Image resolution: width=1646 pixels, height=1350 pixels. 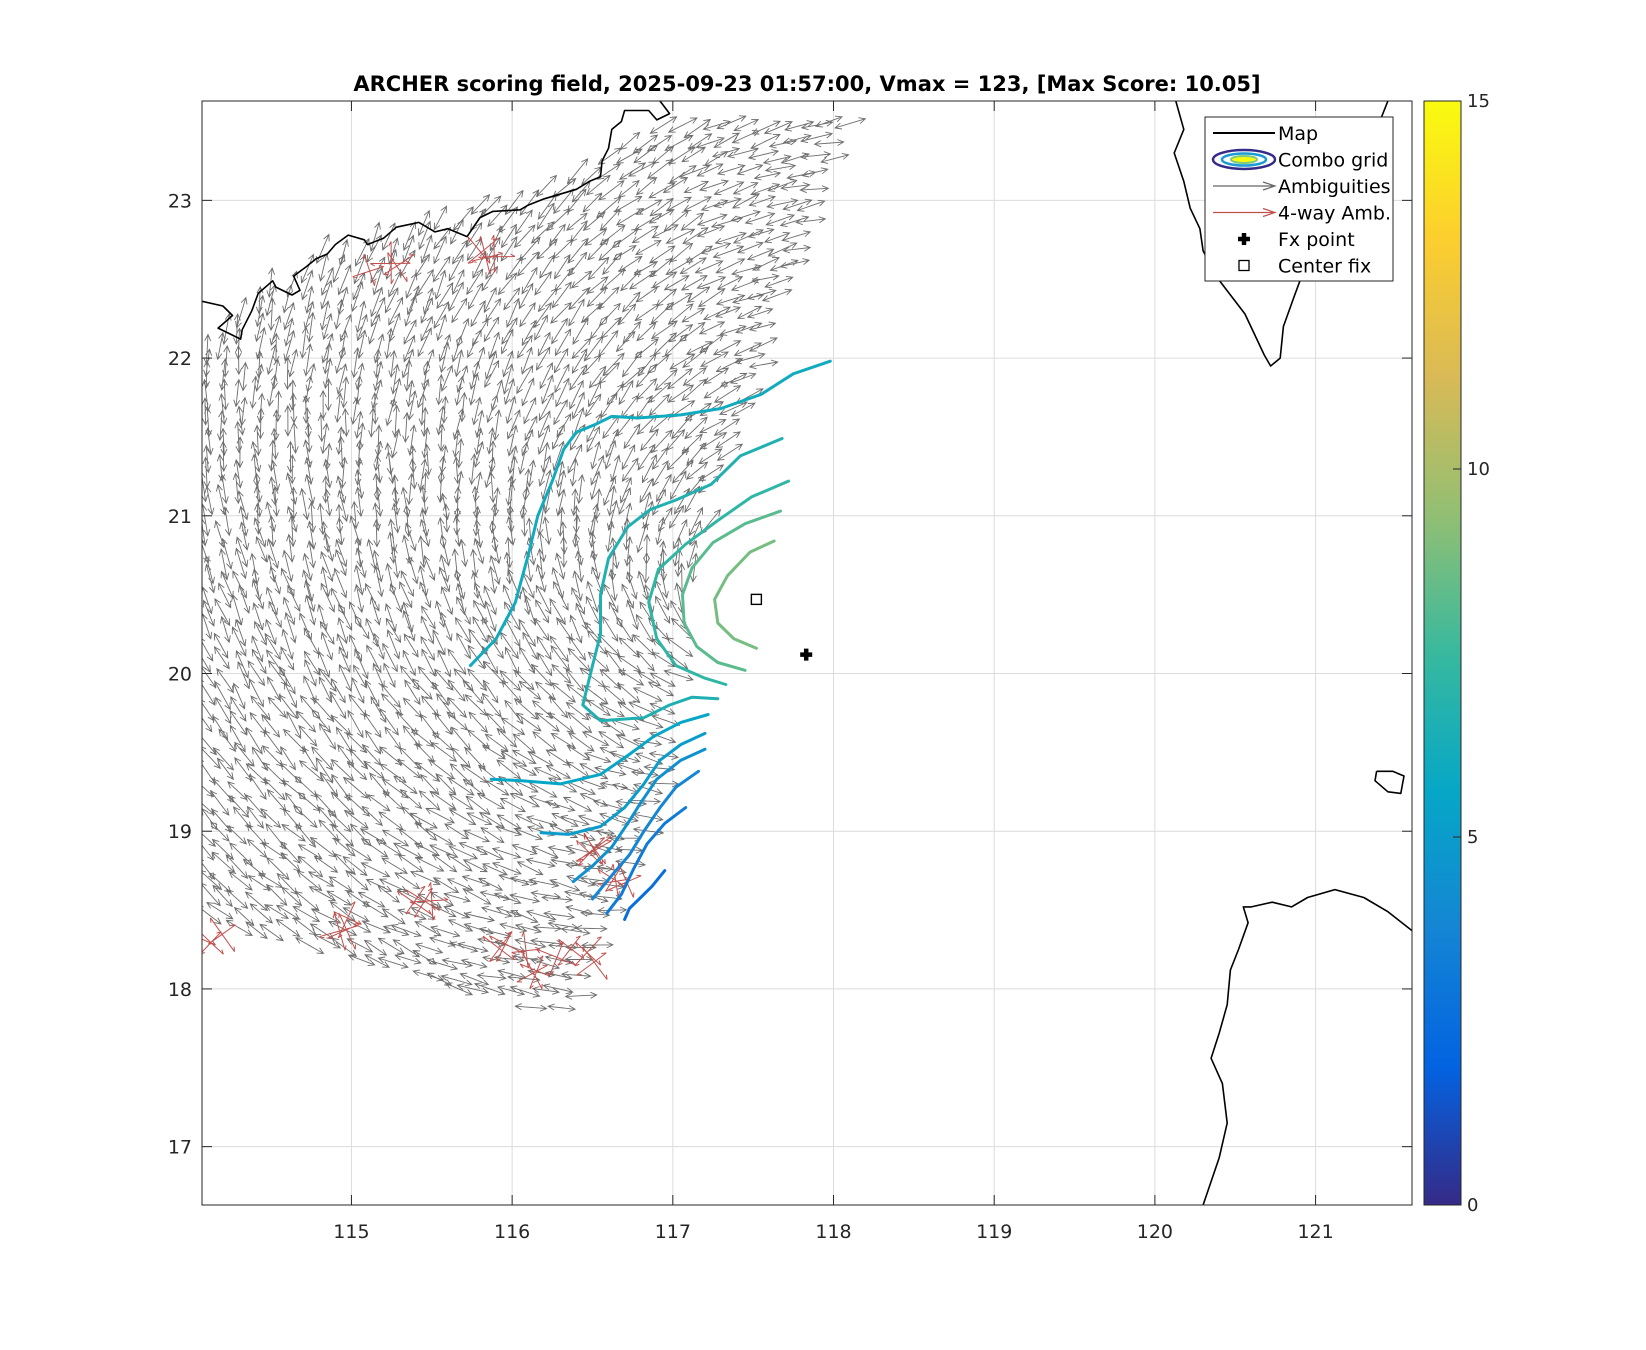 What do you see at coordinates (1478, 101) in the screenshot?
I see `colorbar-tick-label: 15` at bounding box center [1478, 101].